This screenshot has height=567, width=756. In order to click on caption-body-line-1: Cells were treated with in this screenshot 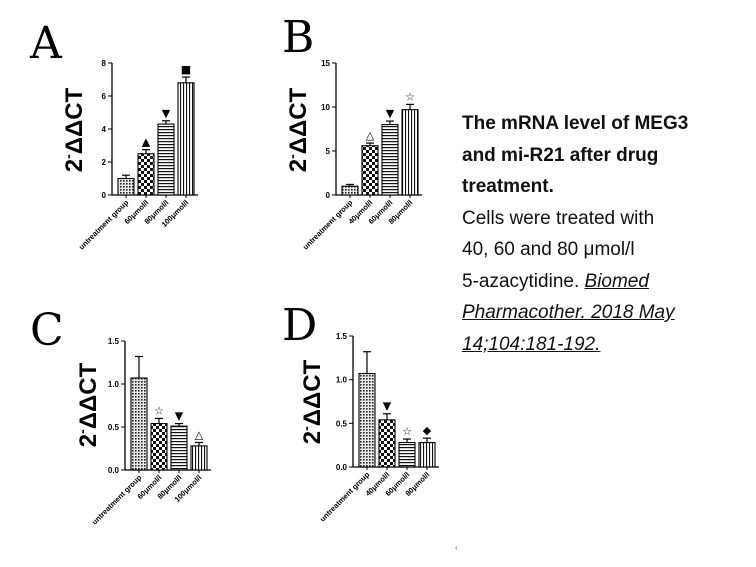, I will do `click(558, 218)`.